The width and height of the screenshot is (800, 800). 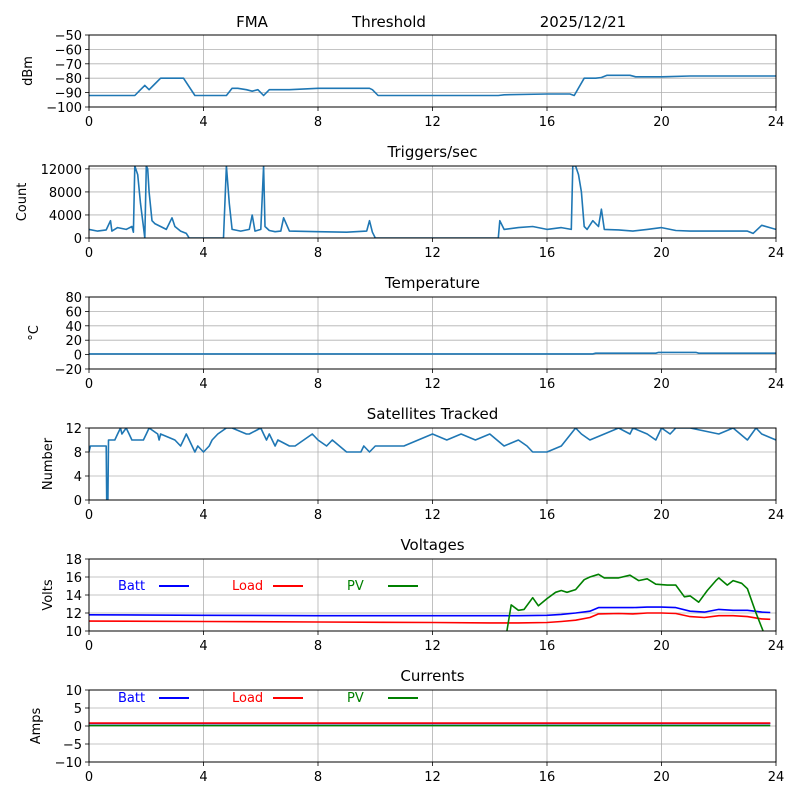 What do you see at coordinates (68, 79) in the screenshot?
I see `y-tick-label: −80` at bounding box center [68, 79].